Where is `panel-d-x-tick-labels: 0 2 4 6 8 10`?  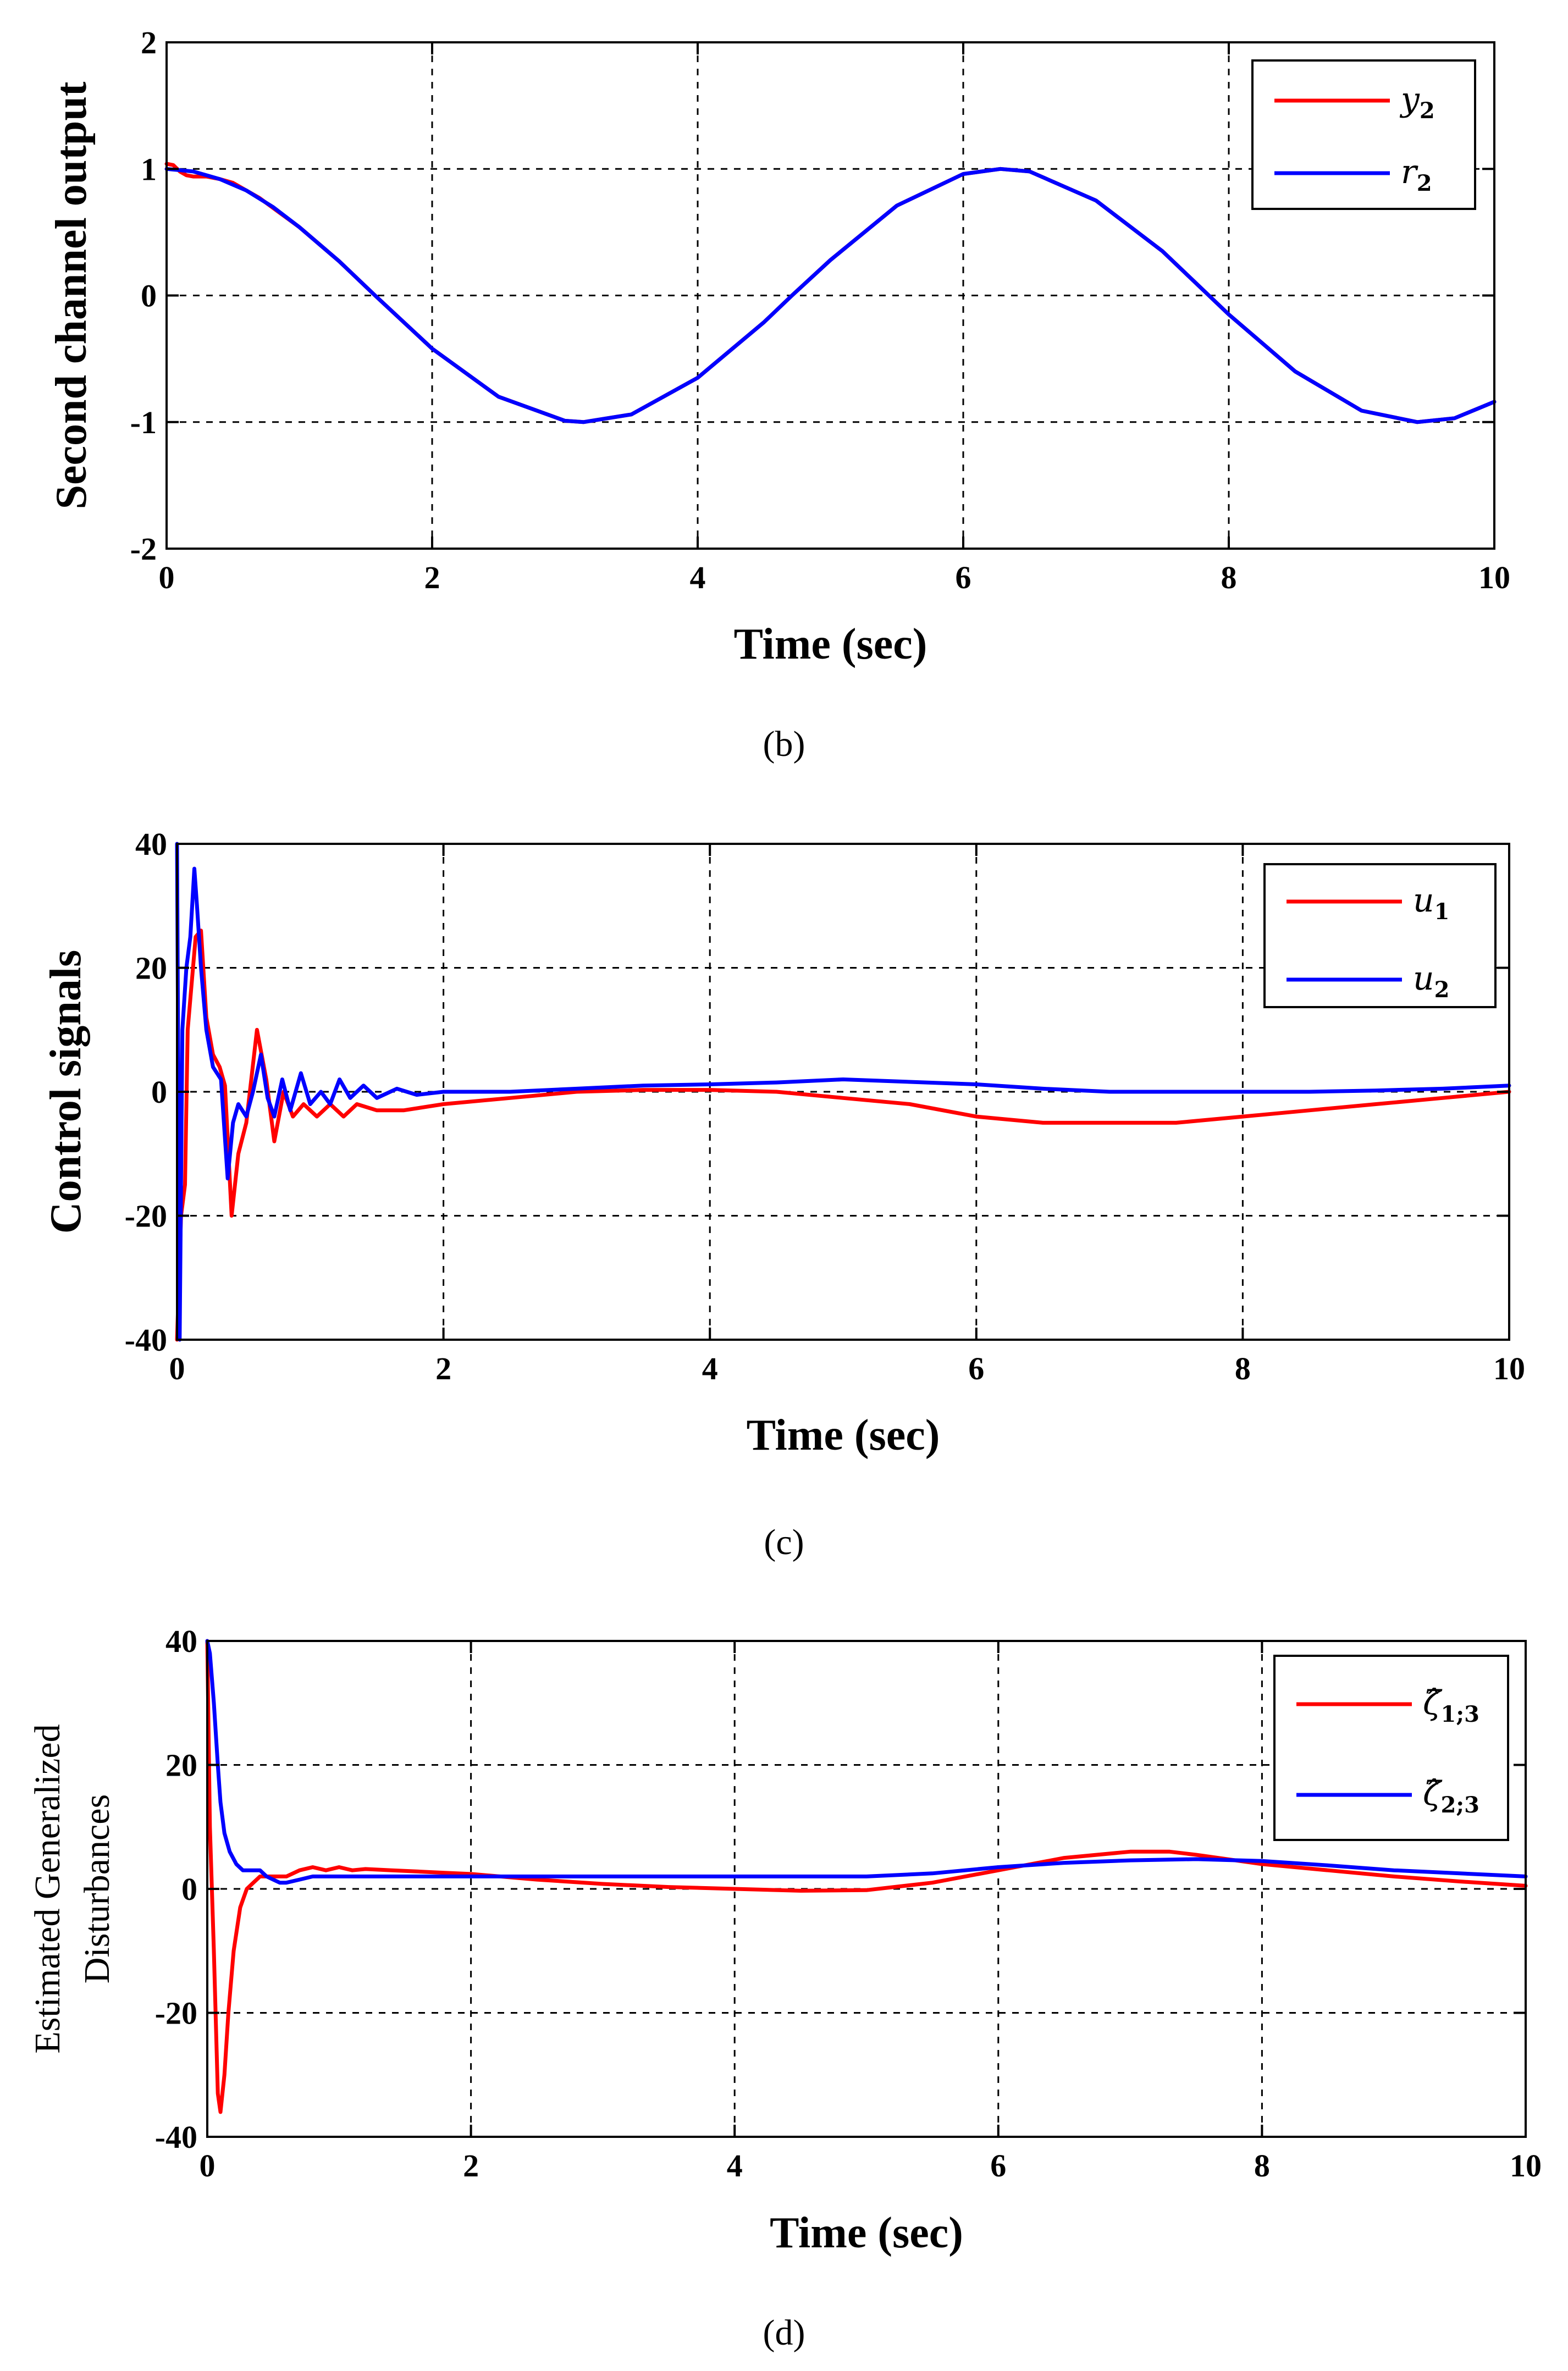 panel-d-x-tick-labels: 0 2 4 6 8 10 is located at coordinates (871, 2166).